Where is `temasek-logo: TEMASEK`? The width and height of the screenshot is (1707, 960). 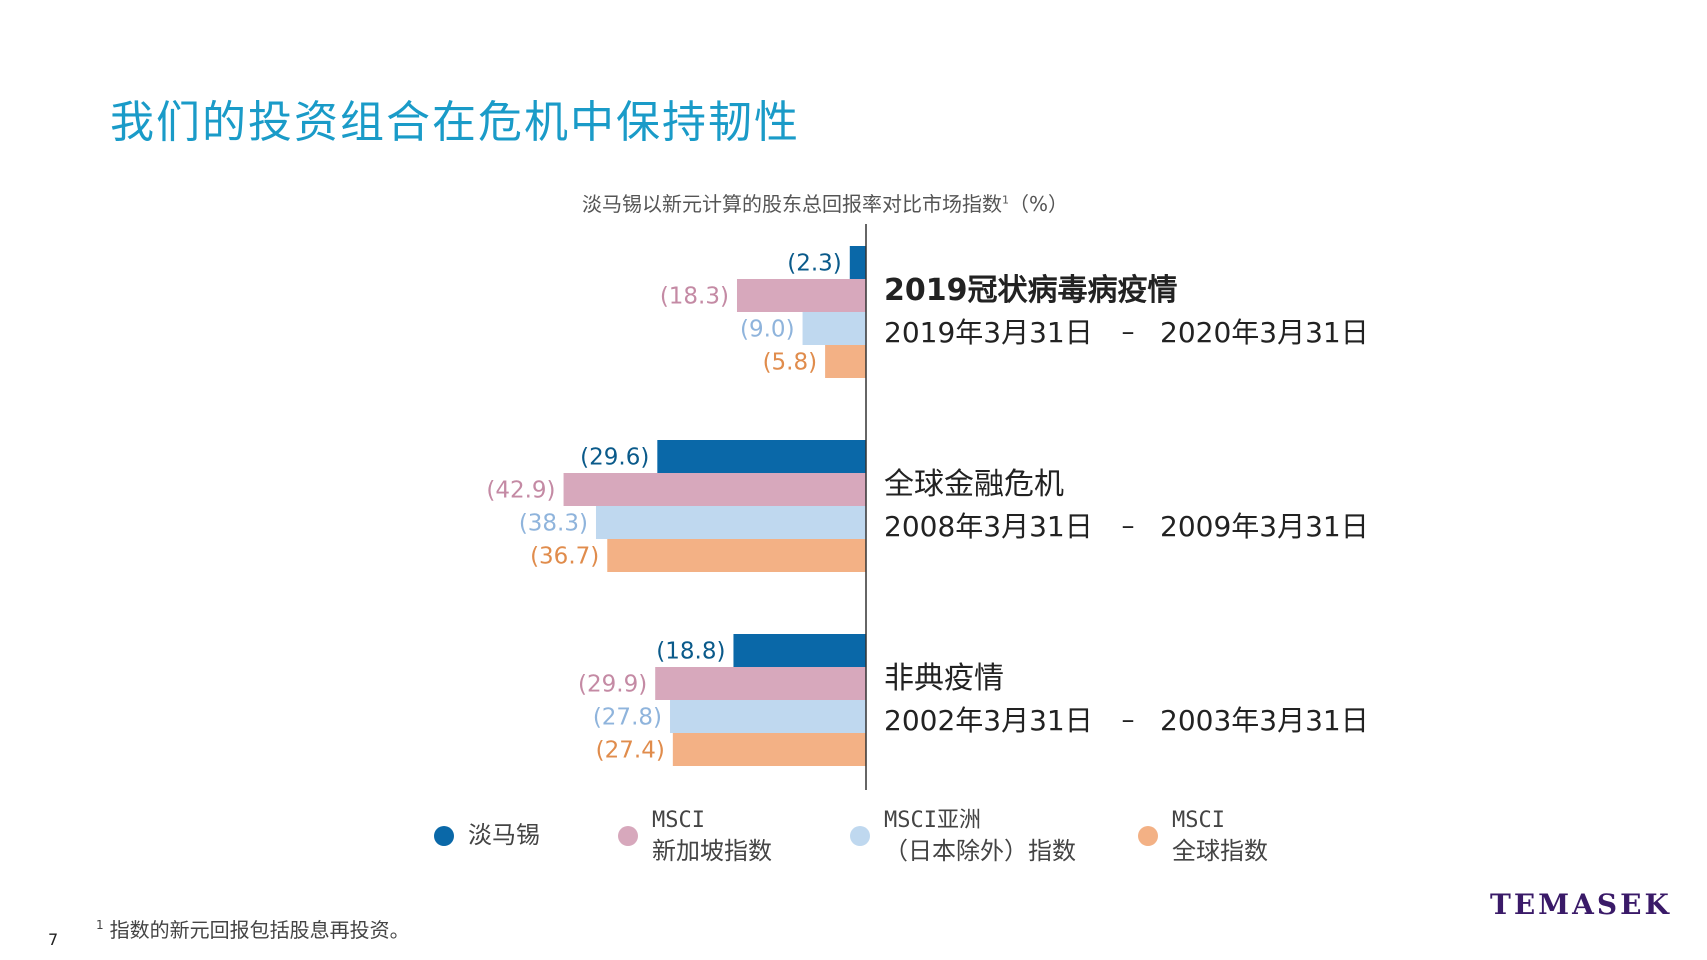
temasek-logo: TEMASEK is located at coordinates (1581, 904).